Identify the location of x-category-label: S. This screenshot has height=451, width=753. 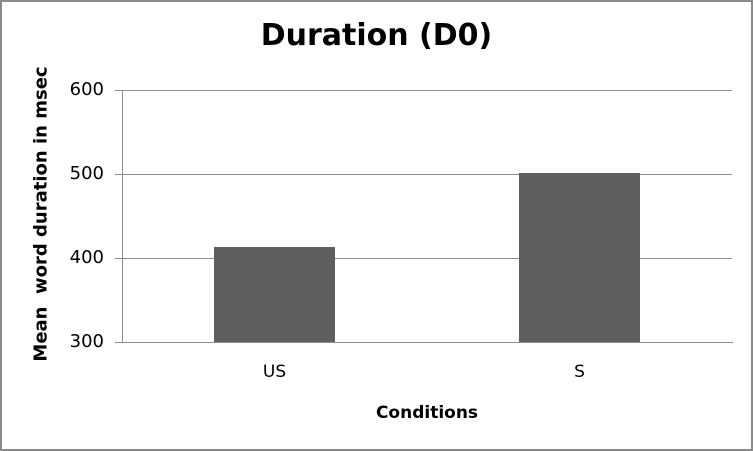
(579, 372).